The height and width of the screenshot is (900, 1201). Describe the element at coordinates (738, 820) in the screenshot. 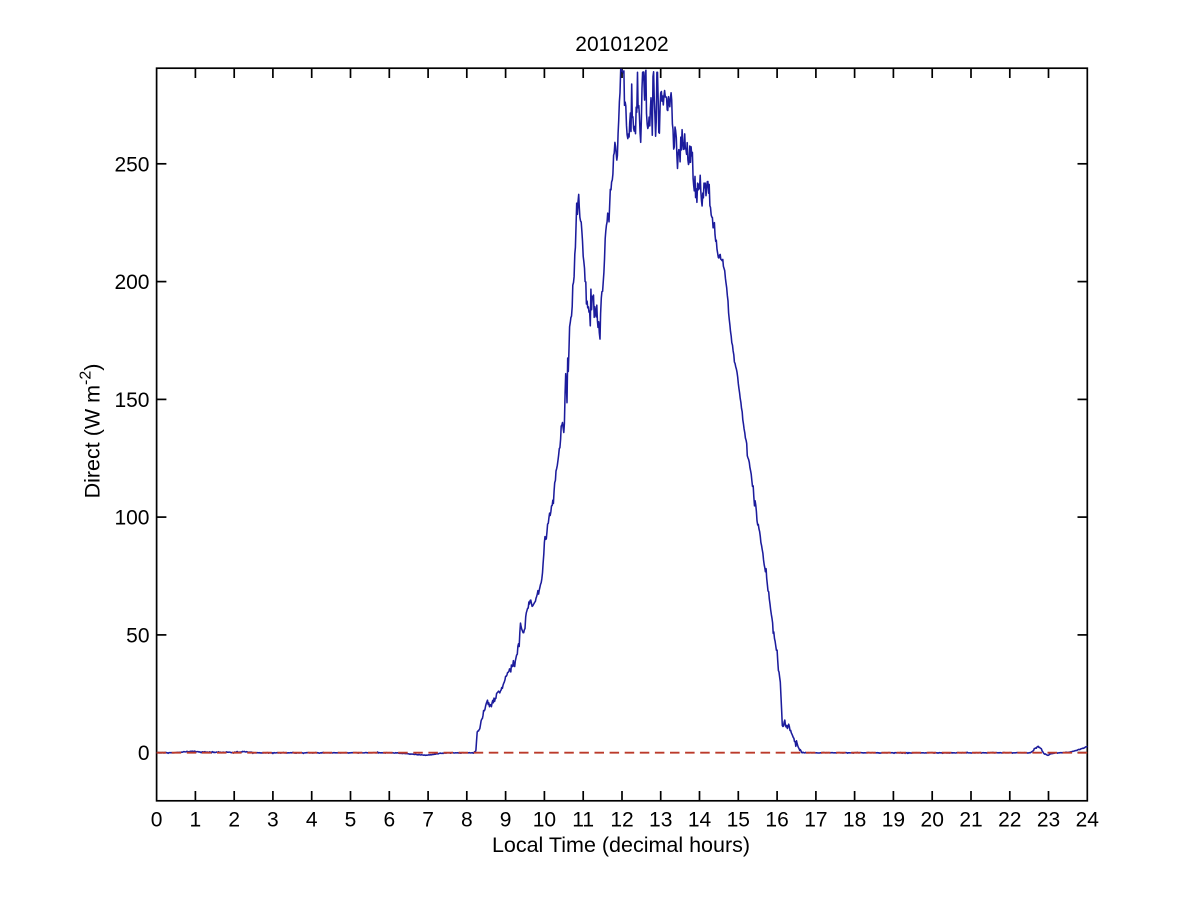

I see `svg-text: 15` at that location.